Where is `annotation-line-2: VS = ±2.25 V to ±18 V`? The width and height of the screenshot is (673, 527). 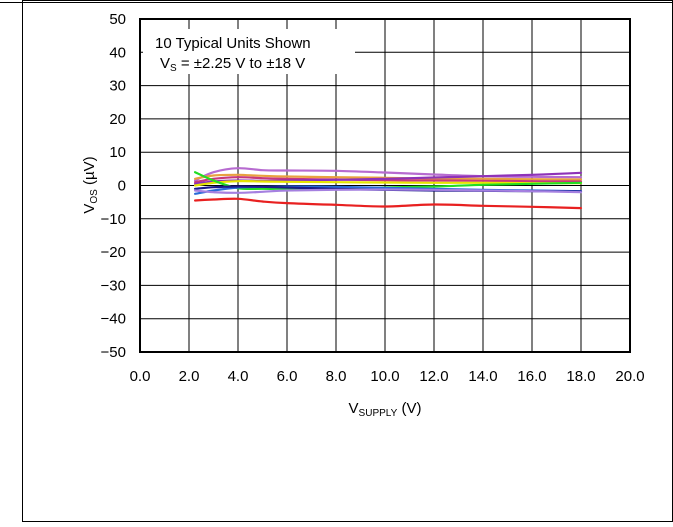 annotation-line-2: VS = ±2.25 V to ±18 V is located at coordinates (232, 64).